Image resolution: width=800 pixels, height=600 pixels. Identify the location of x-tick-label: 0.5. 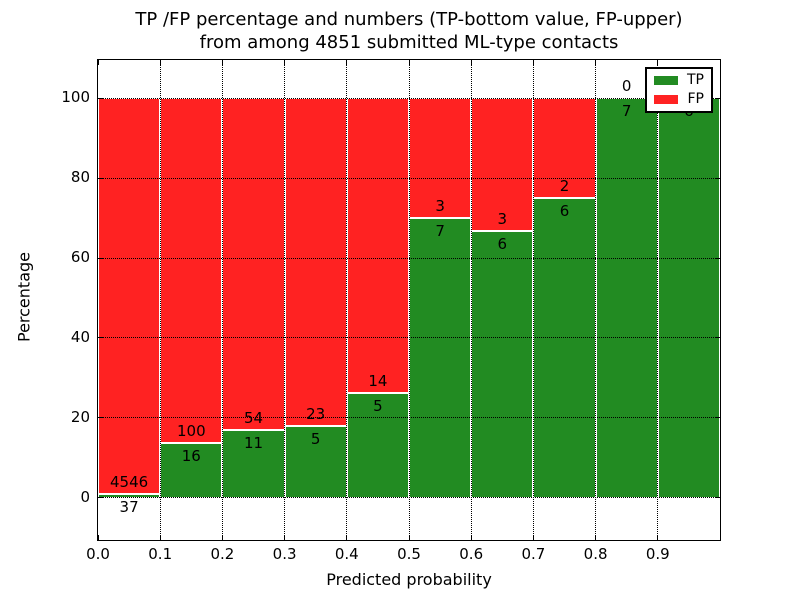
(409, 554).